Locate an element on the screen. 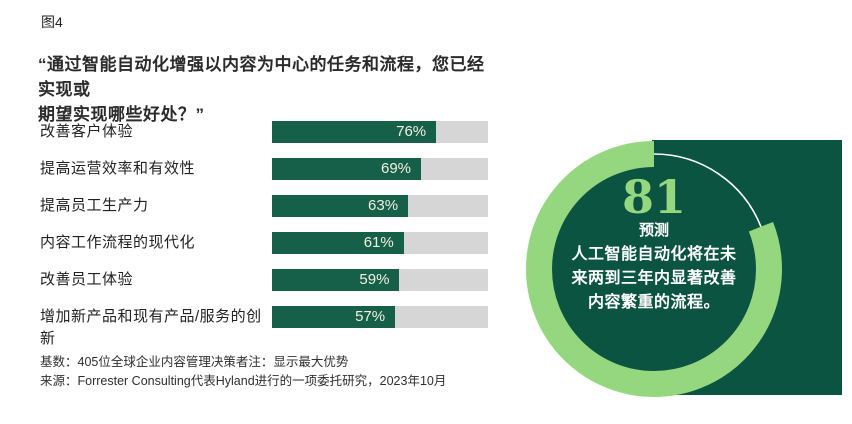 Image resolution: width=852 pixels, height=424 pixels. bar-row-employee-experience: 改善员工体验 59% is located at coordinates (265, 280).